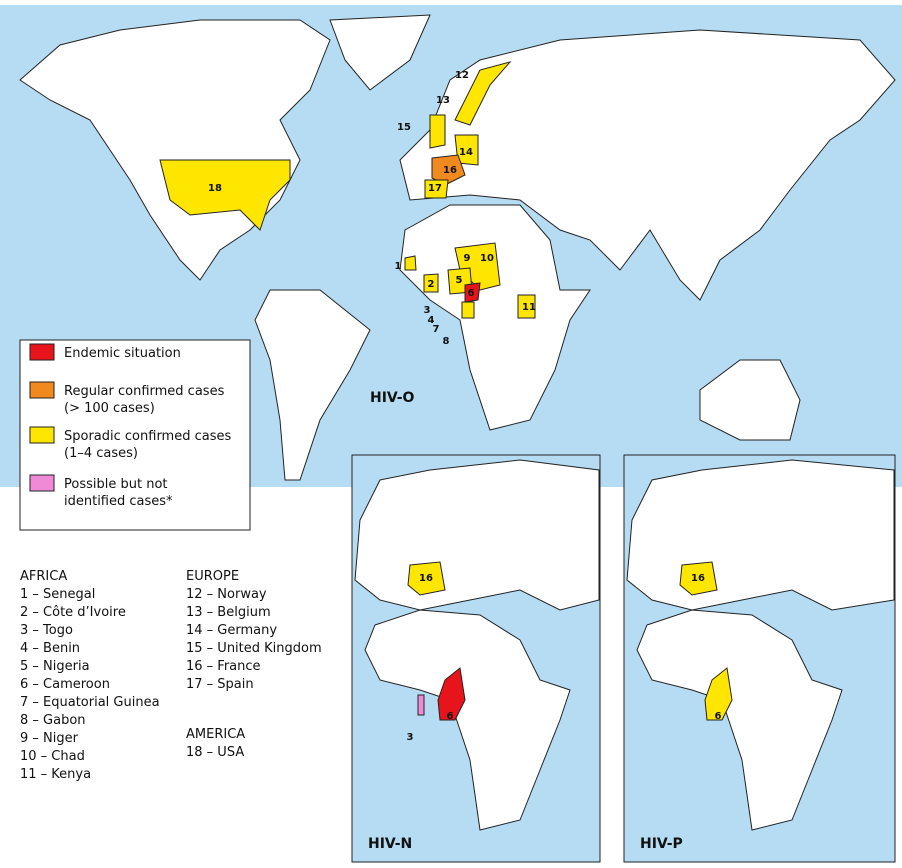 The width and height of the screenshot is (902, 868). I want to click on map-title: HIV-N, so click(390, 844).